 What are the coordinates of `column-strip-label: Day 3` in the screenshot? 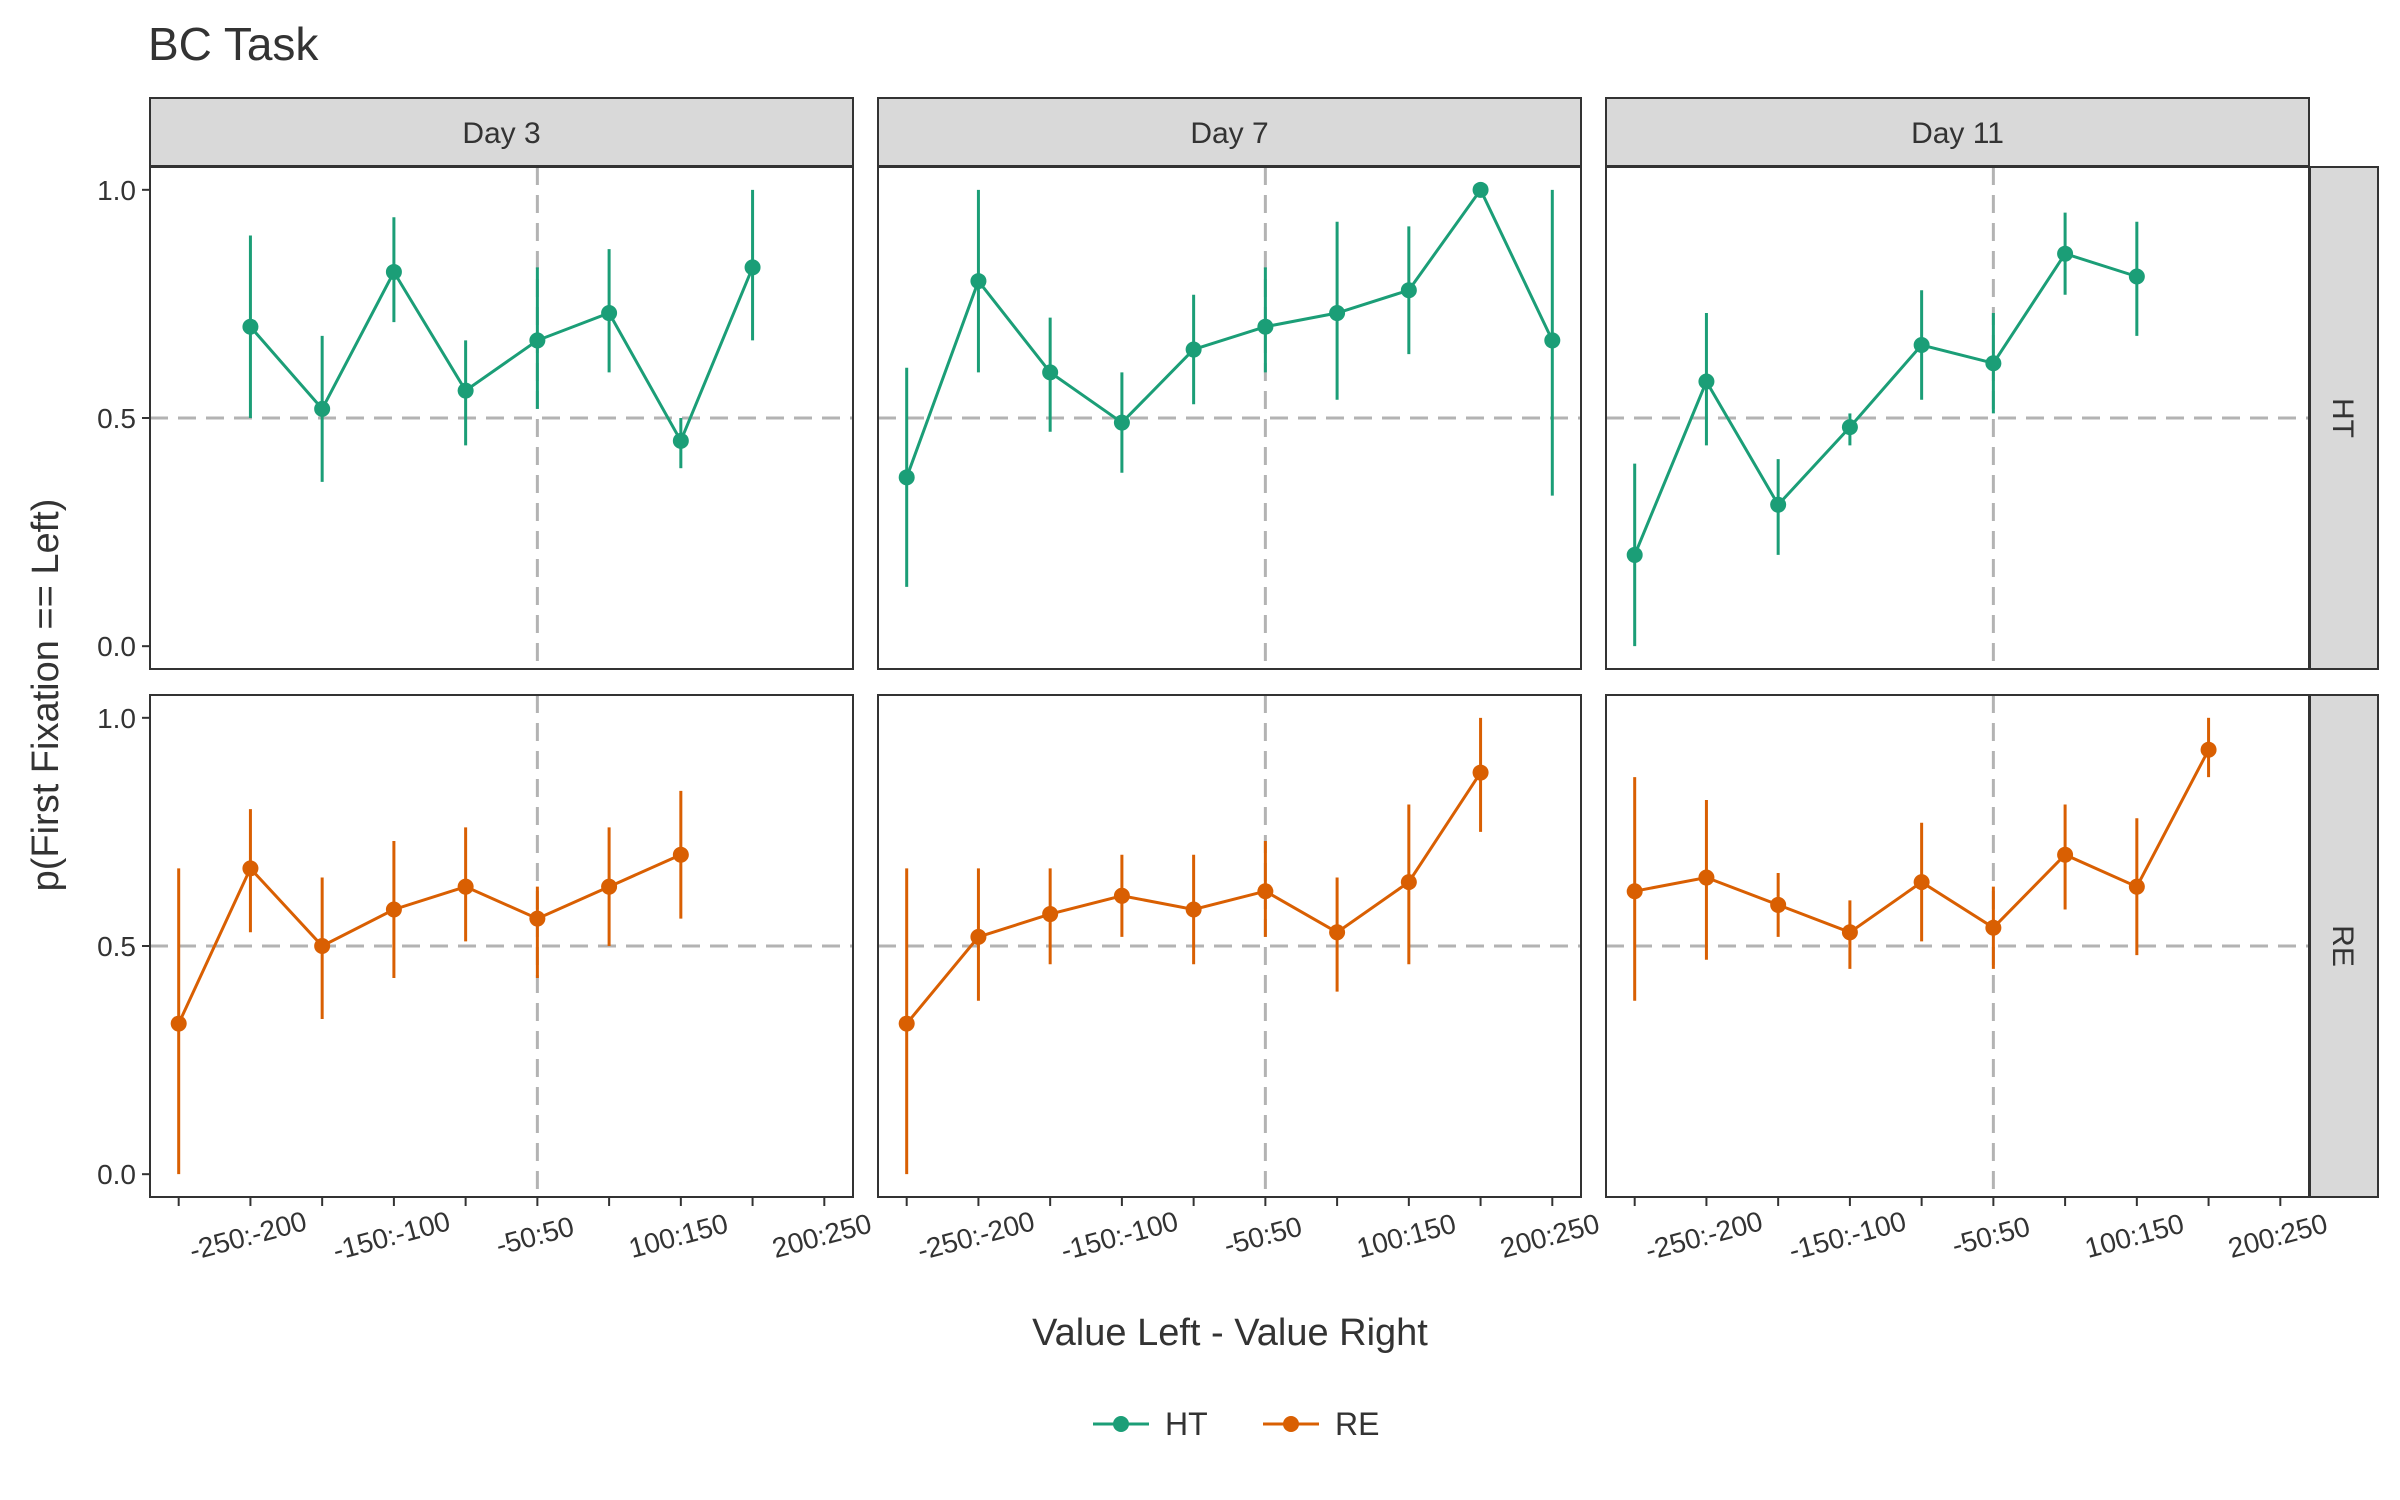 It's located at (501, 133).